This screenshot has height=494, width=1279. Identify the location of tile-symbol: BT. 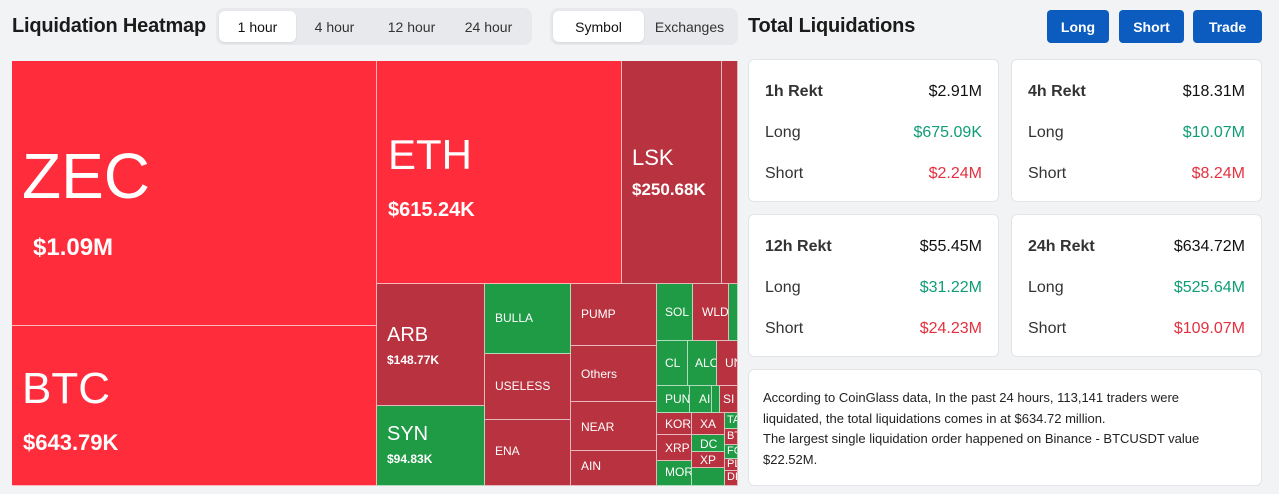
(732, 436).